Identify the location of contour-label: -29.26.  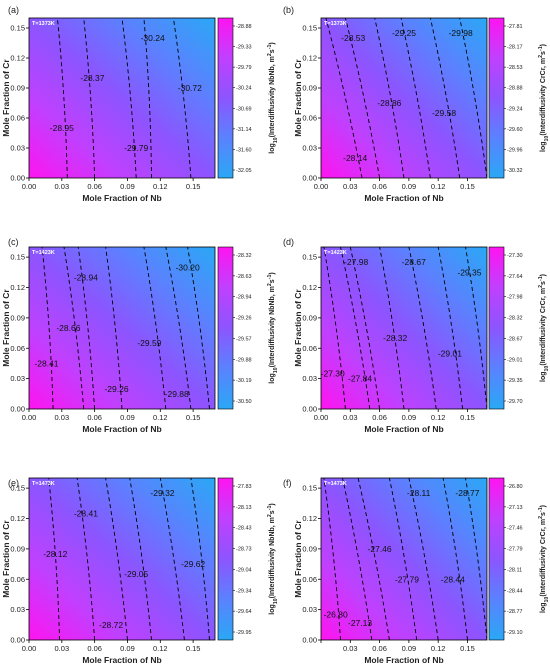
(116, 389).